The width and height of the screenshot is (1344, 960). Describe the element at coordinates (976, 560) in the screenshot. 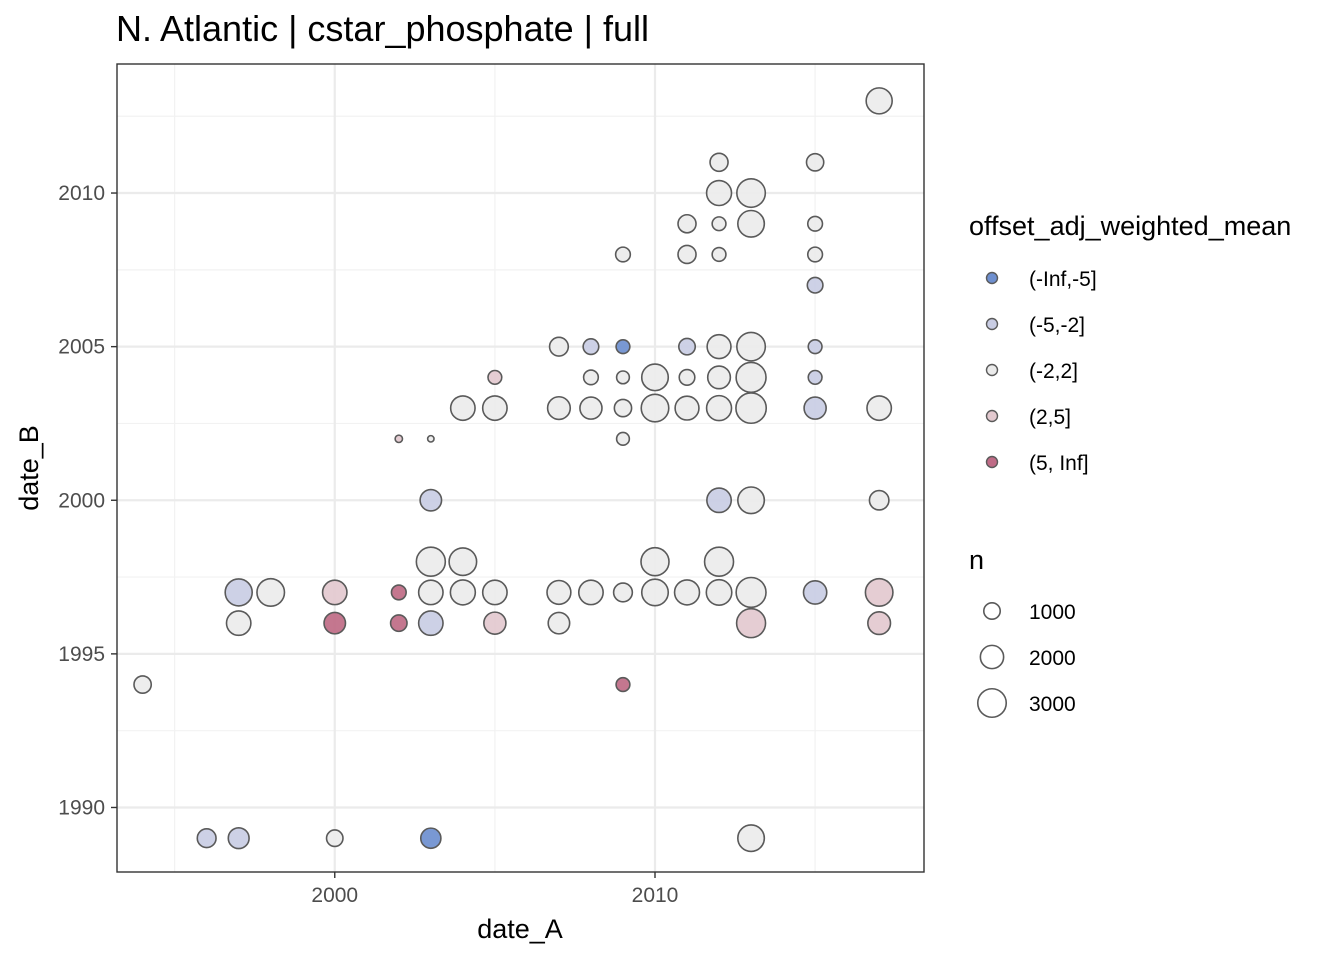

I see `size-legend-title: n` at that location.